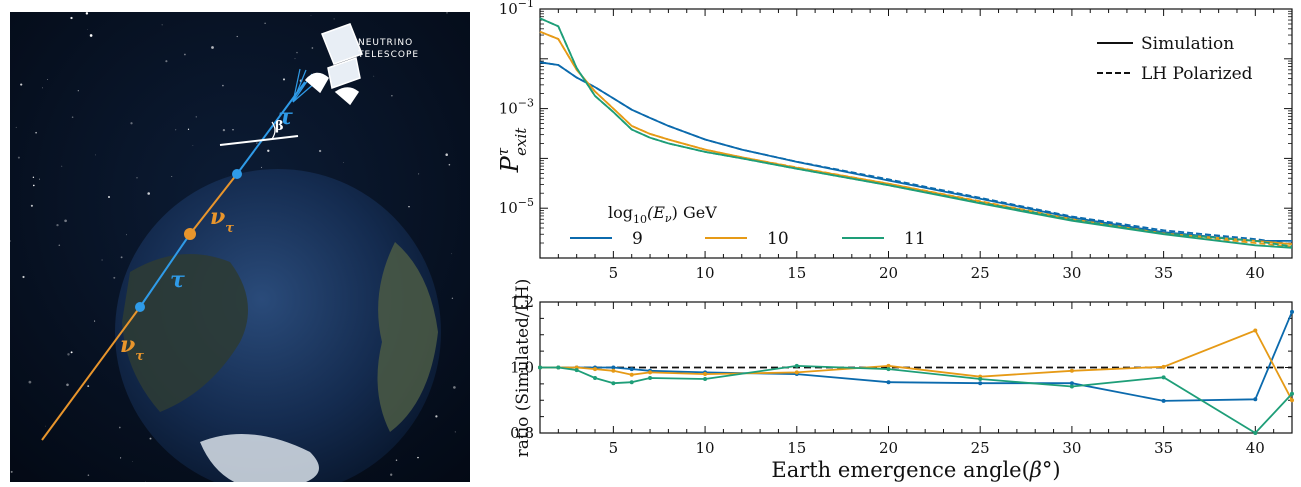 This screenshot has height=487, width=1301. What do you see at coordinates (915, 239) in the screenshot?
I see `energy-legend-label-11: 11` at bounding box center [915, 239].